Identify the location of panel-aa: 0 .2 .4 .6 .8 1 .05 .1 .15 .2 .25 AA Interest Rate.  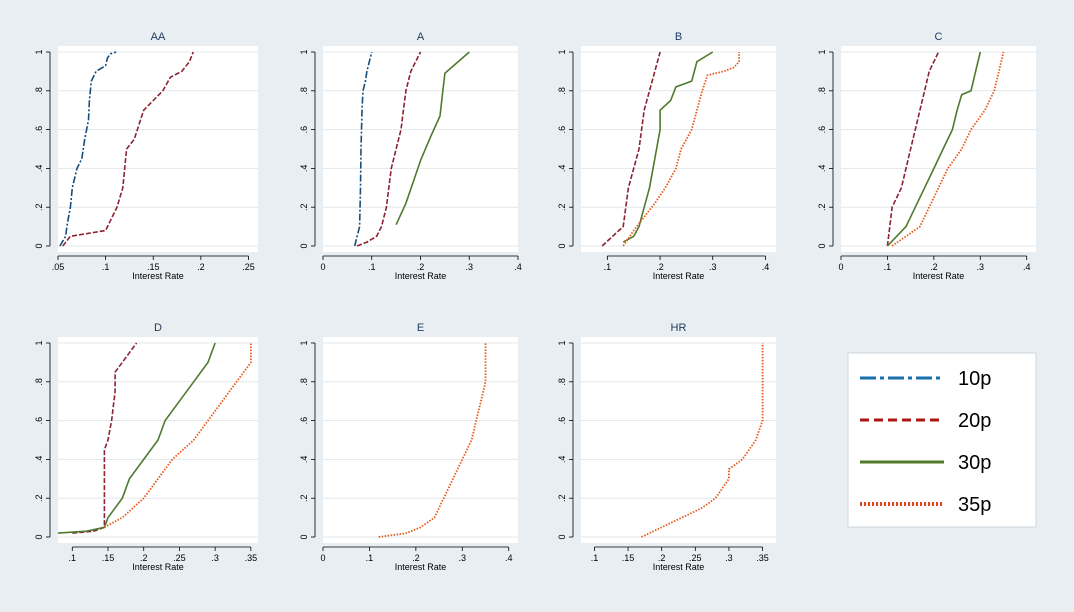
(162, 149).